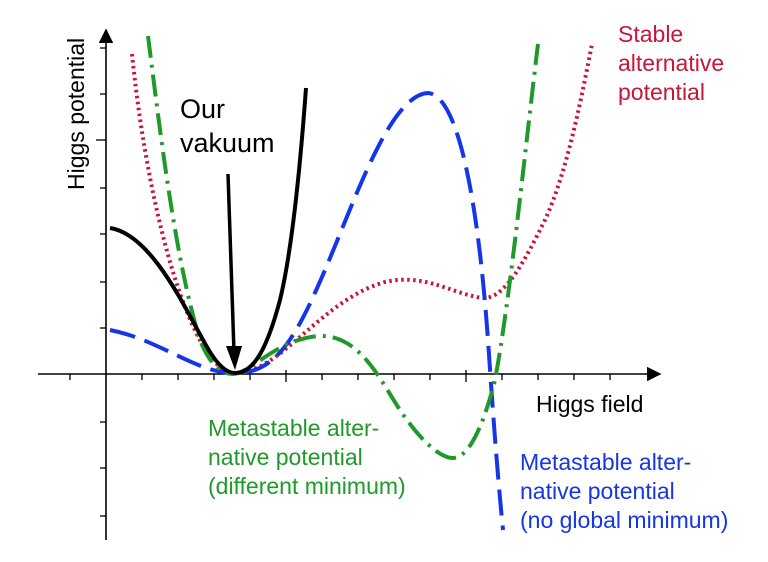 This screenshot has width=768, height=562. I want to click on stable-potential-label: Stable alternative potential, so click(671, 63).